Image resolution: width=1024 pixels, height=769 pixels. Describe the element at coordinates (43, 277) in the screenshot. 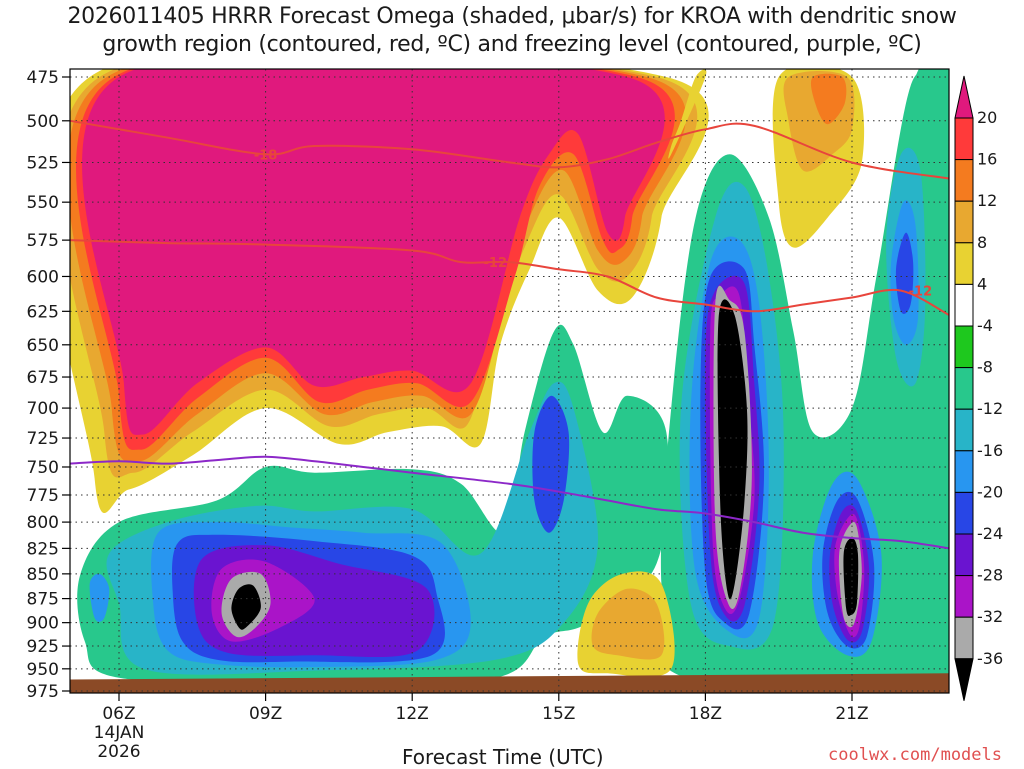

I see `y-tick-label-5: 600` at that location.